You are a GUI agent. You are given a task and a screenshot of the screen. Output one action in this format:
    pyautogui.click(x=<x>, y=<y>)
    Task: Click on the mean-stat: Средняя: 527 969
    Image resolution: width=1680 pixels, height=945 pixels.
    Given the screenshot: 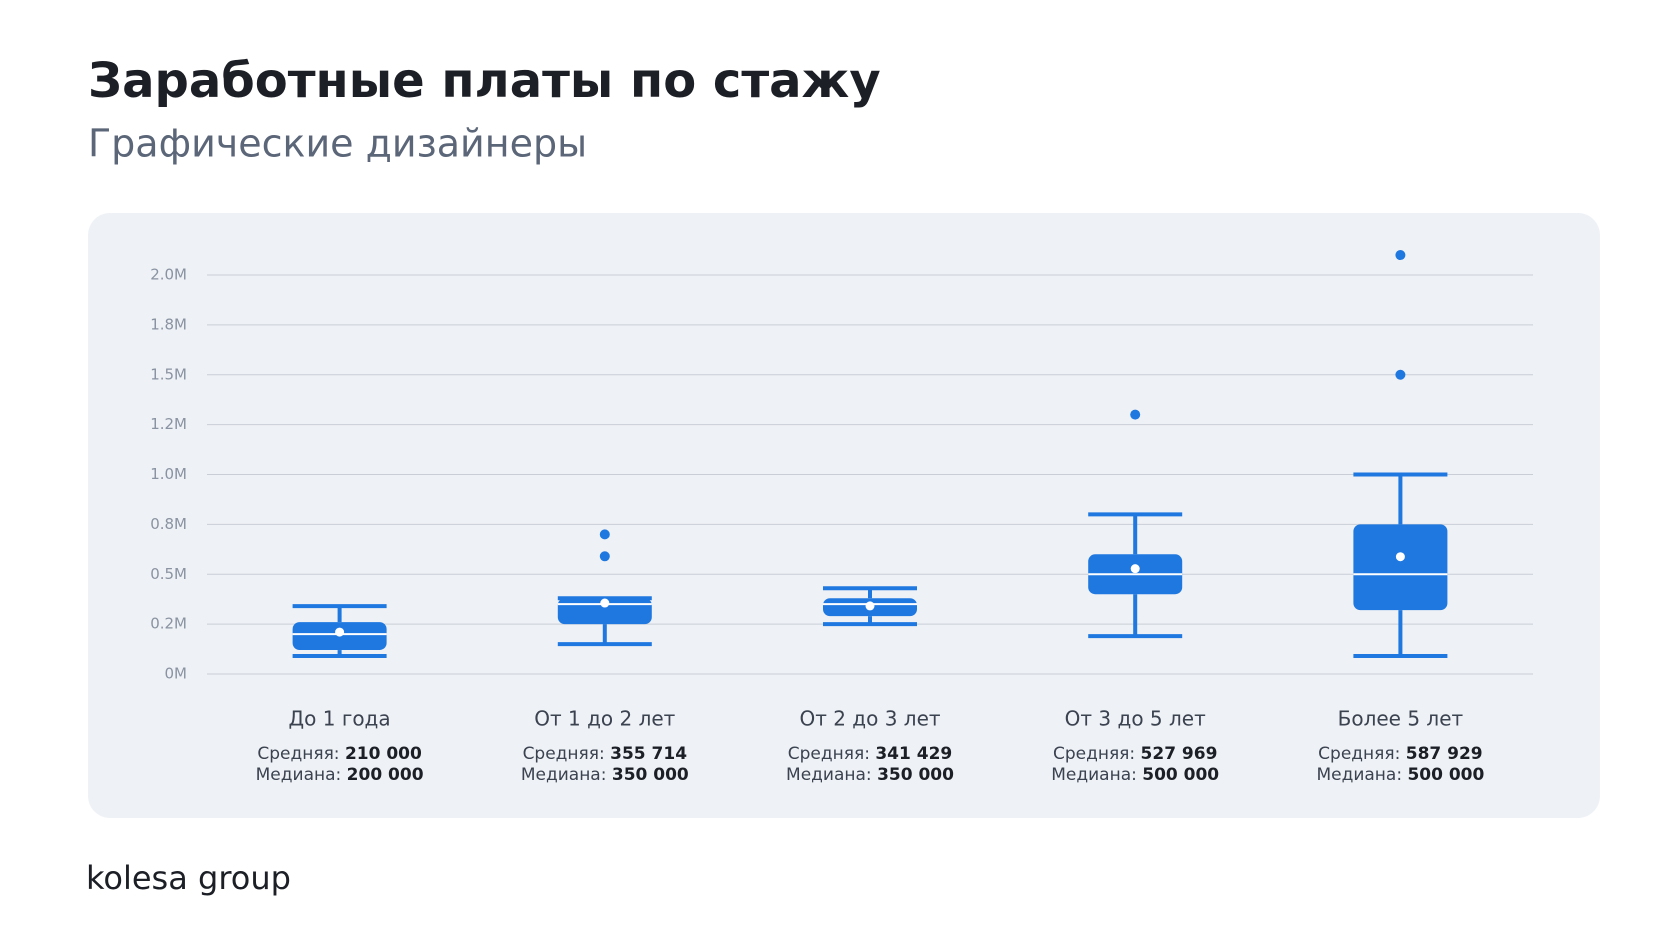 What is the action you would take?
    pyautogui.click(x=1135, y=754)
    